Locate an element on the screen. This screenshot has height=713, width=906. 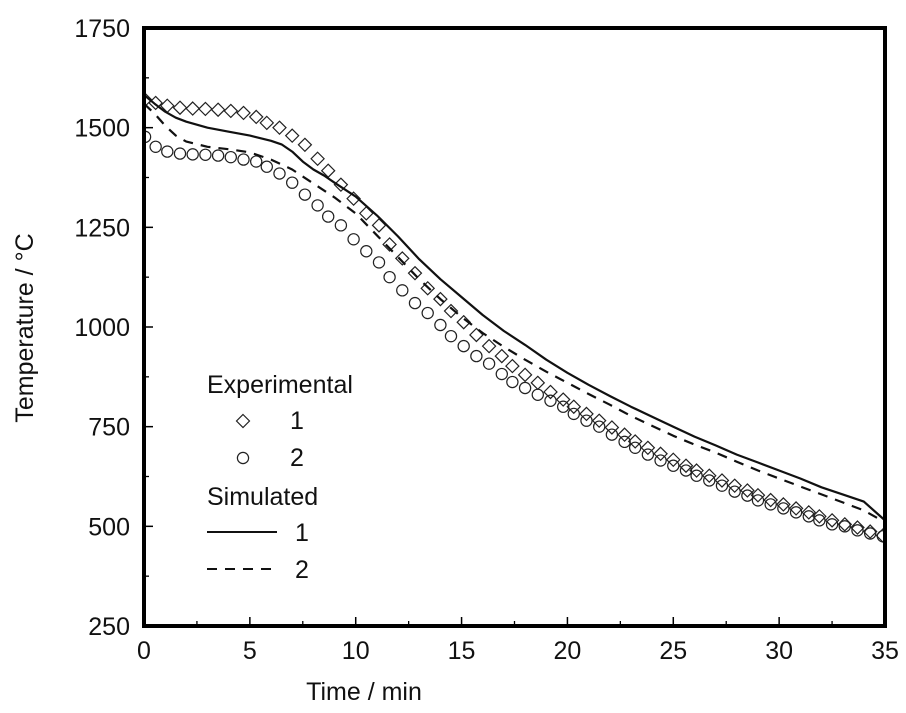
x-tick-label: 30 is located at coordinates (779, 651).